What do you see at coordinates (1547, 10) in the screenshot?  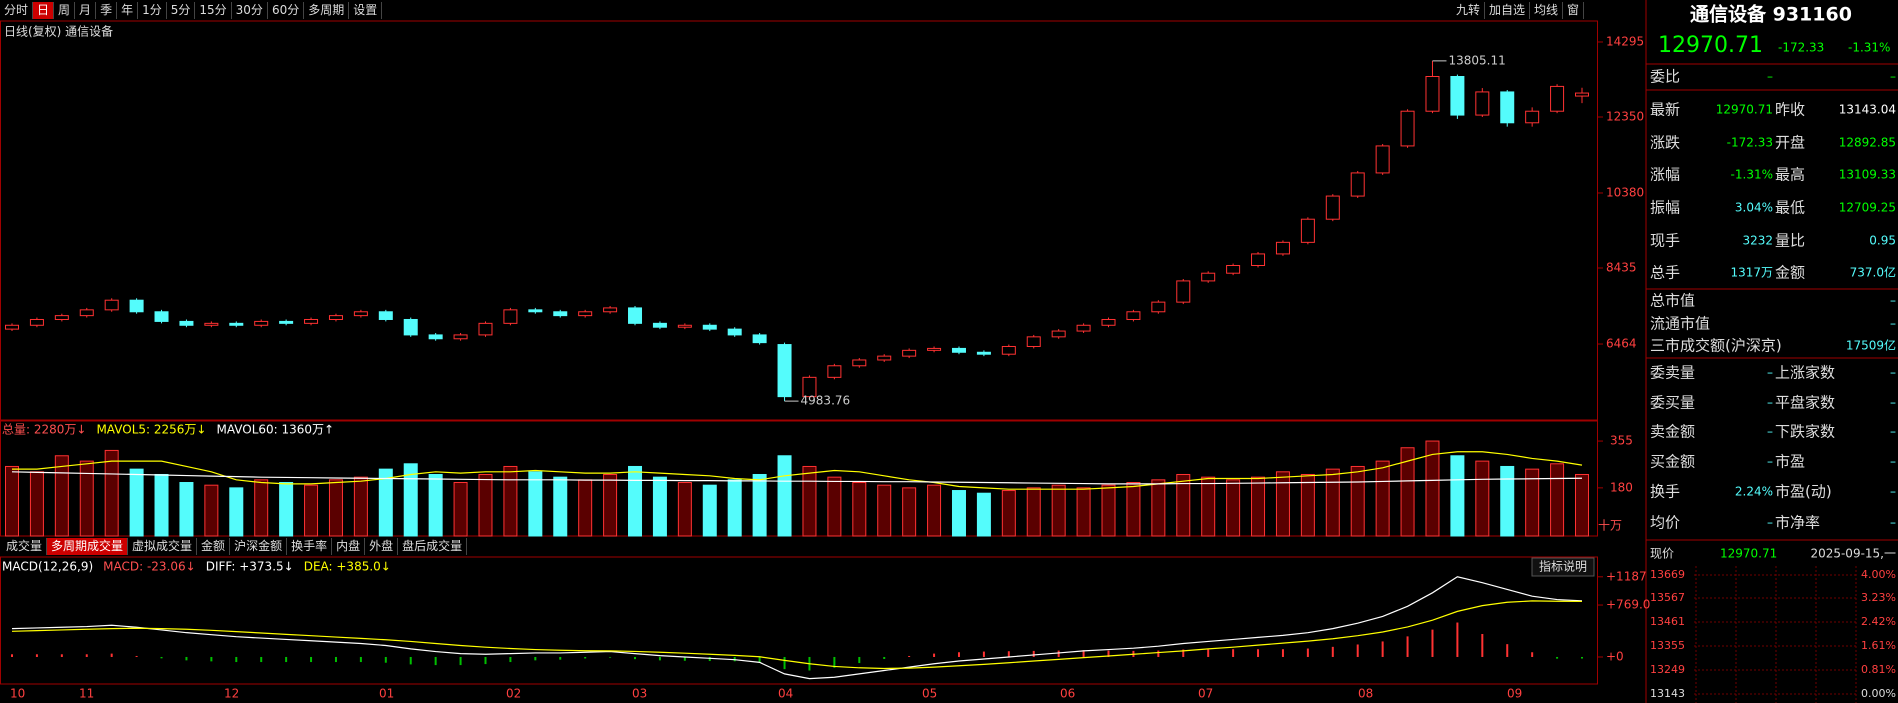 I see `tool-button: 均线` at bounding box center [1547, 10].